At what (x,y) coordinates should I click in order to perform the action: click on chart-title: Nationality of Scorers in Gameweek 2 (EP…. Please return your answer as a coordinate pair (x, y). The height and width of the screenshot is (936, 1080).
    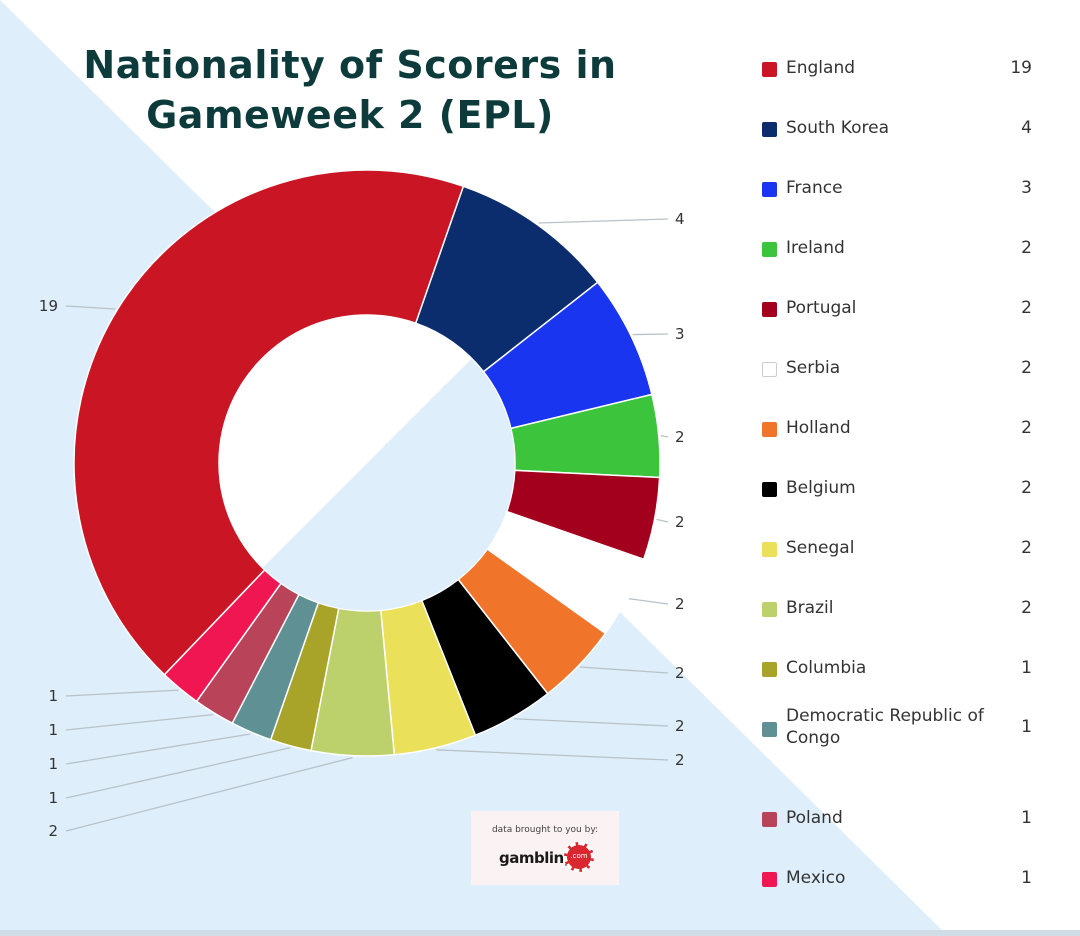
    Looking at the image, I should click on (350, 90).